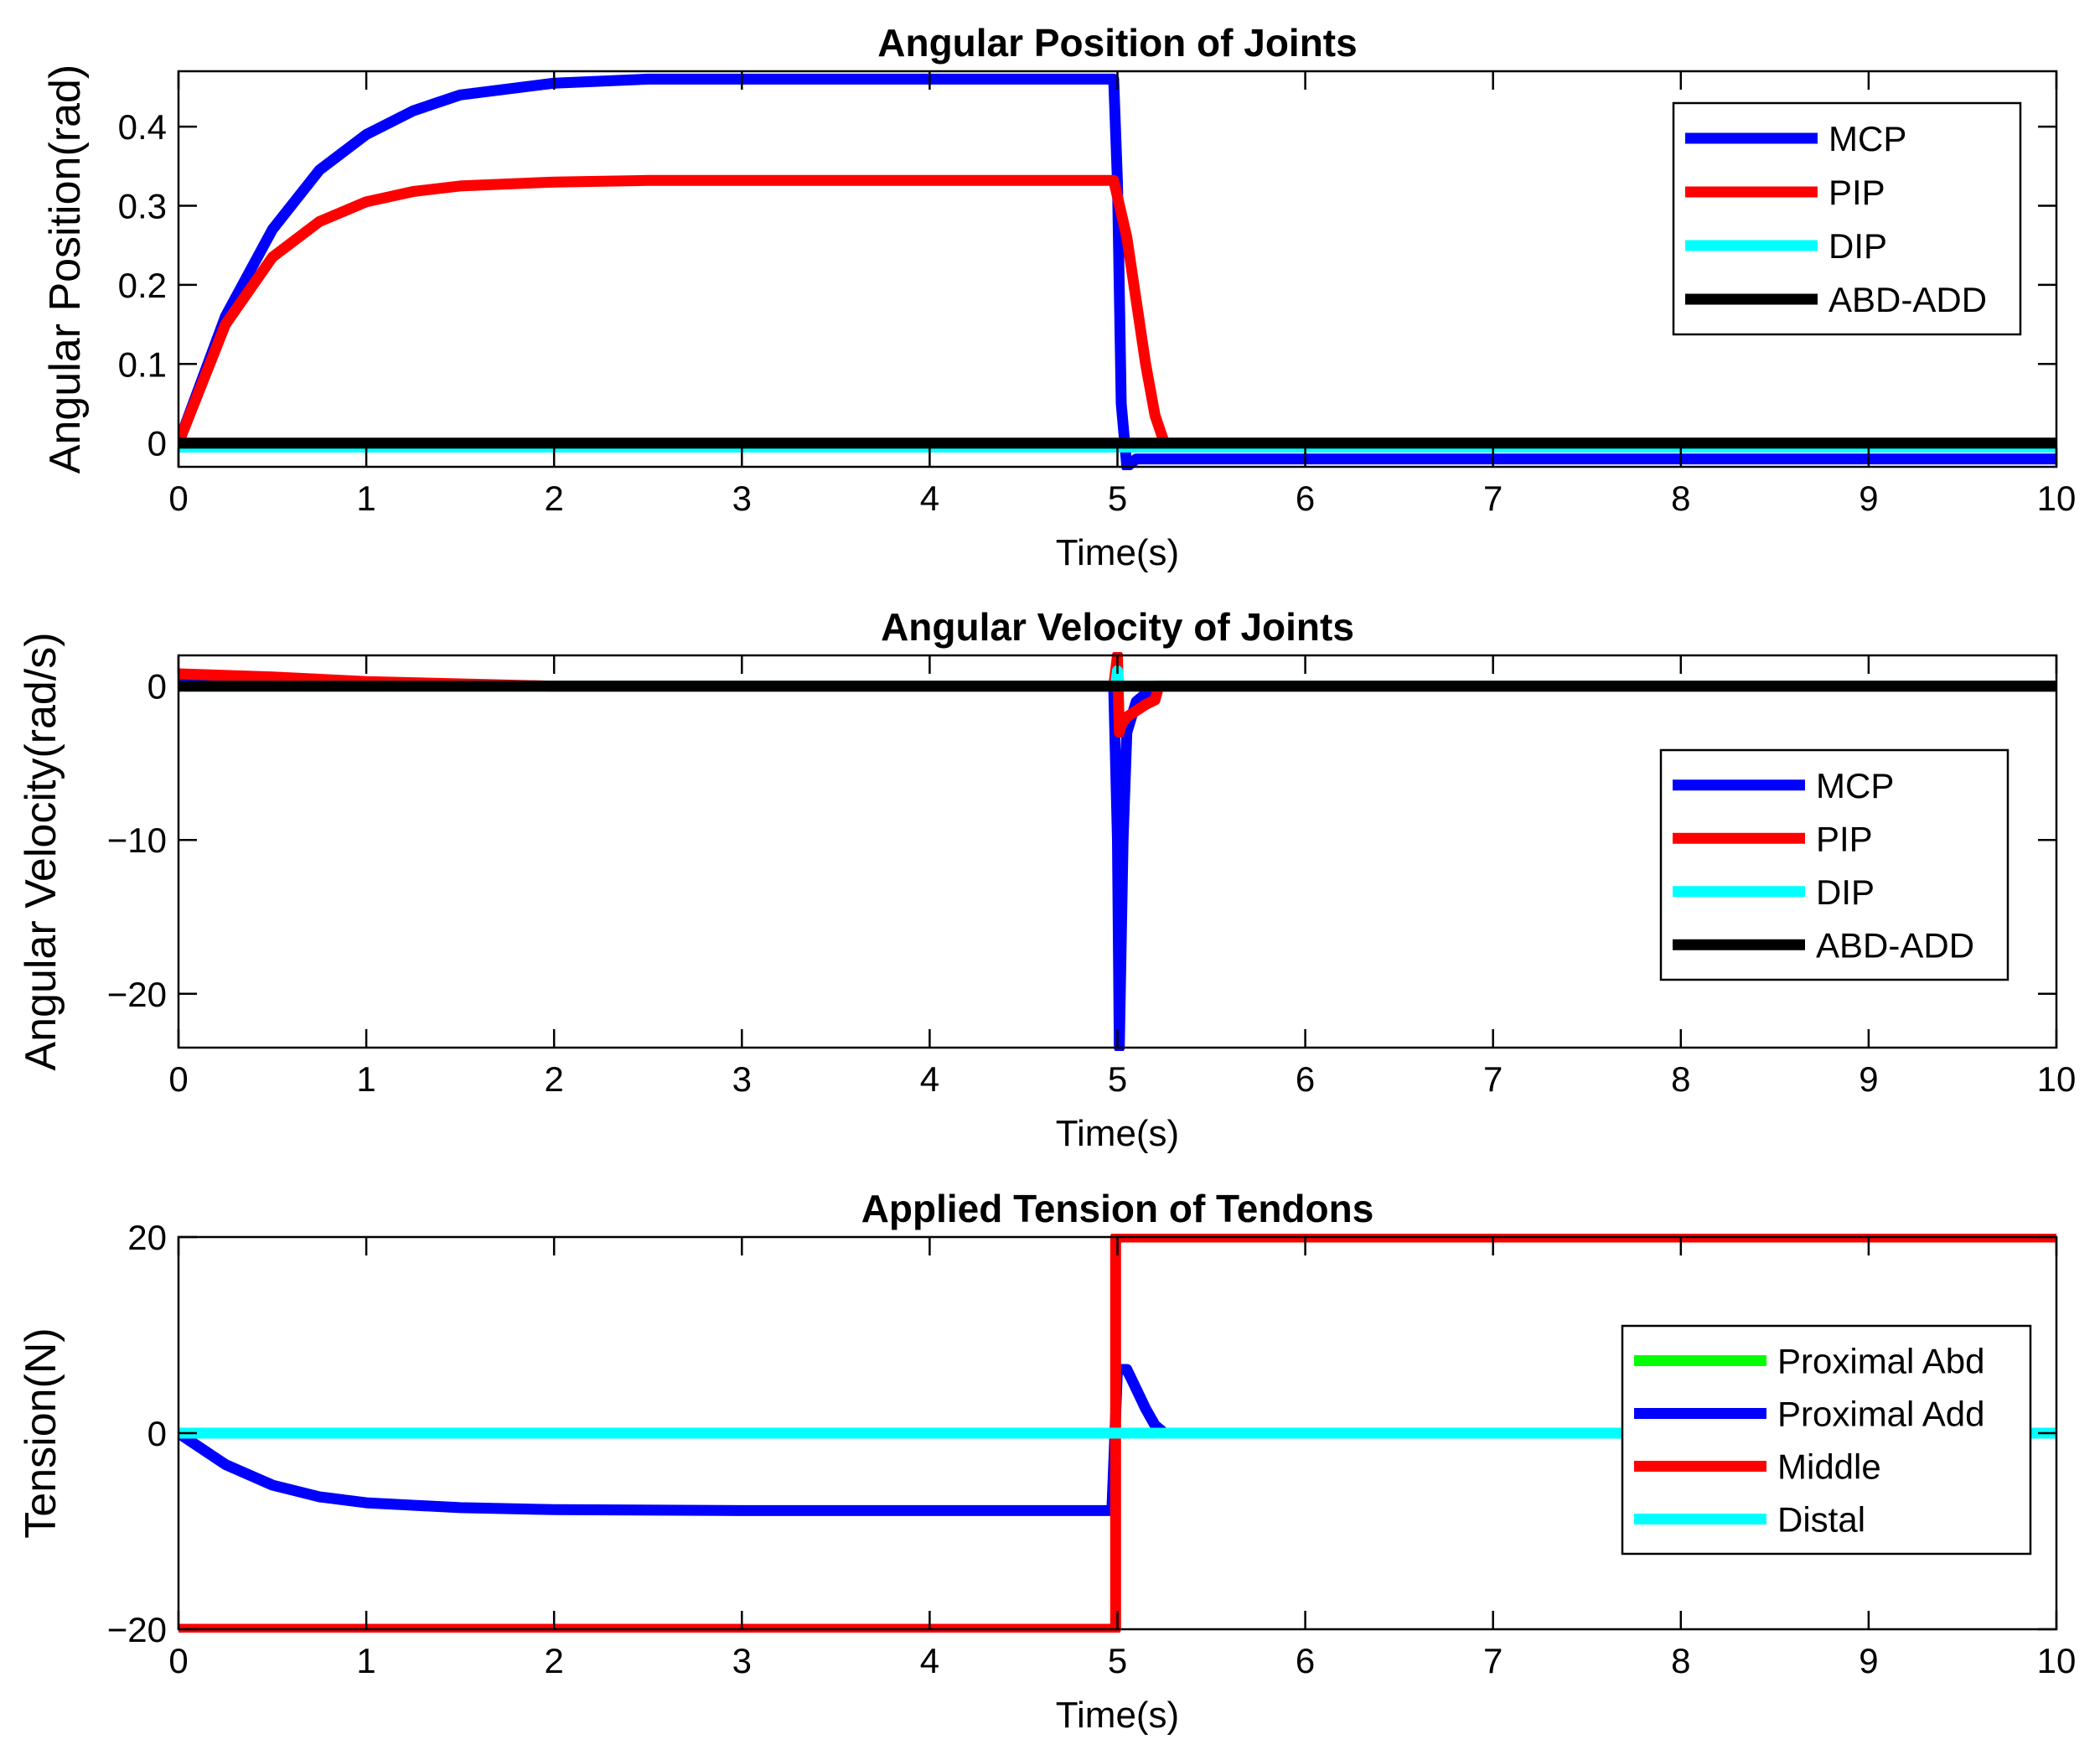 Image resolution: width=2100 pixels, height=1760 pixels. What do you see at coordinates (1117, 1440) in the screenshot?
I see `series-line-proximal-add` at bounding box center [1117, 1440].